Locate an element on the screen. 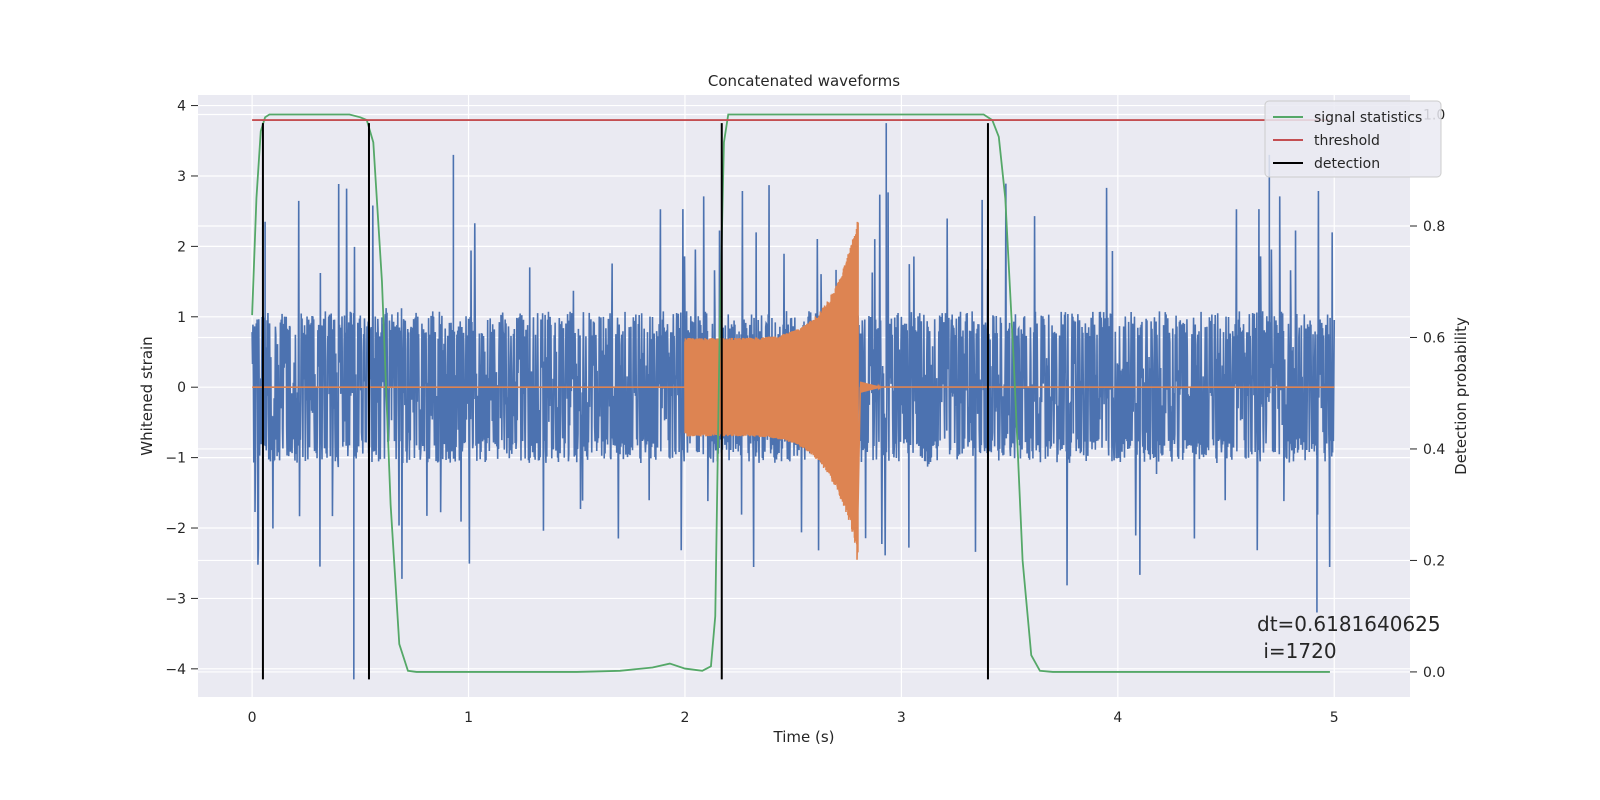 This screenshot has width=1600, height=800. y-tick-label: 4 is located at coordinates (181, 107).